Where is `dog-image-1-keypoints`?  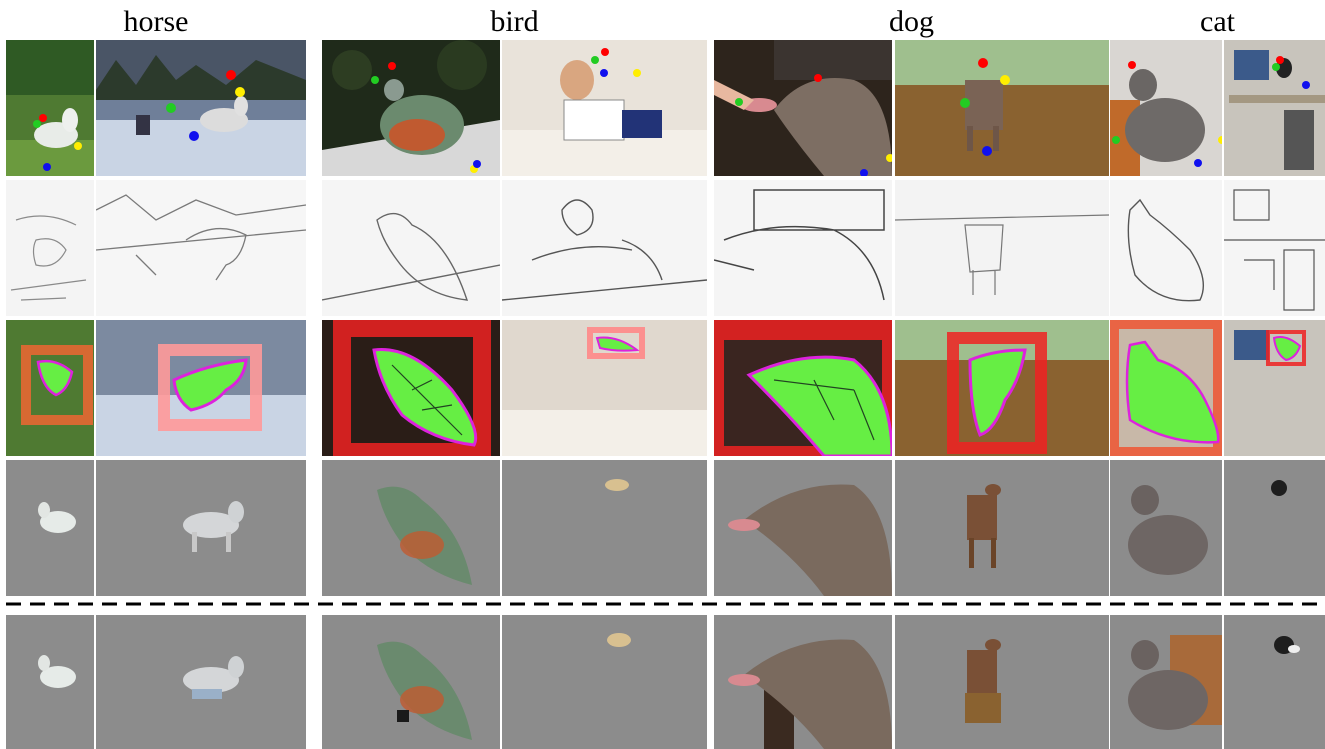
dog-image-1-keypoints is located at coordinates (803, 108).